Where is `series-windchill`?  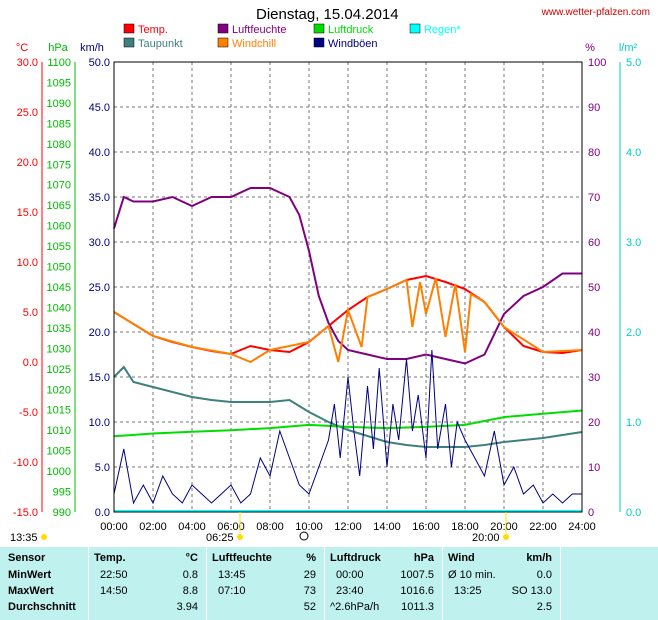
series-windchill is located at coordinates (348, 320).